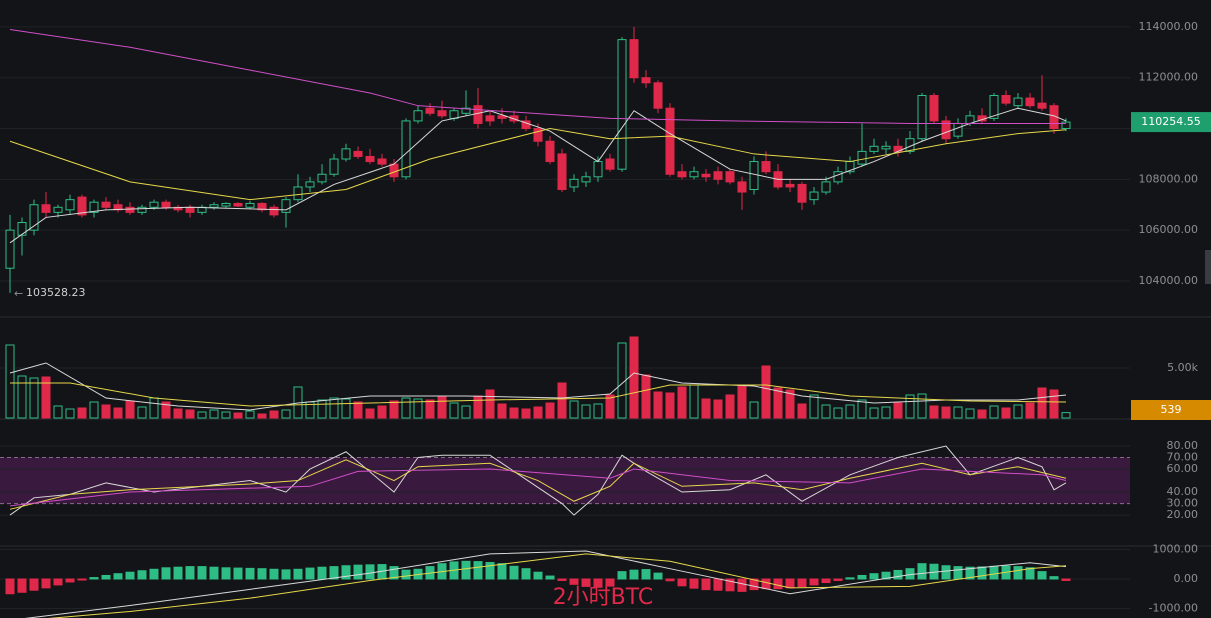 This screenshot has width=1211, height=618. I want to click on y-tick-label: 60.00, so click(1183, 468).